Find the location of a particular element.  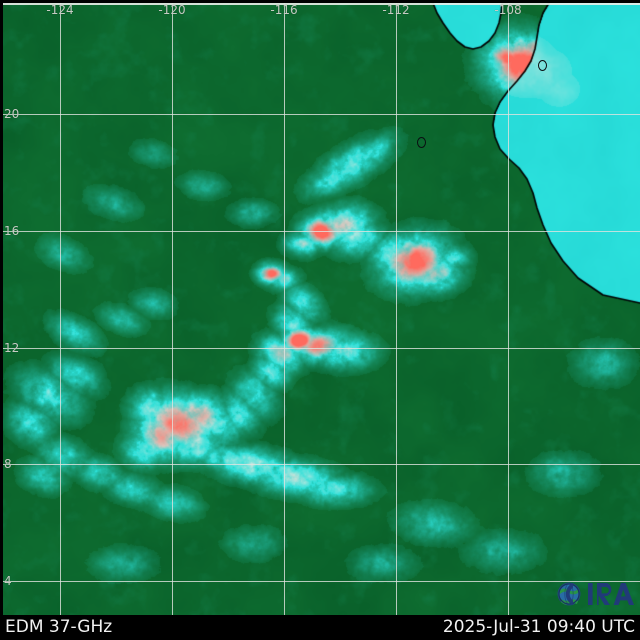

lat-tick-label-16: 16 is located at coordinates (12, 231).